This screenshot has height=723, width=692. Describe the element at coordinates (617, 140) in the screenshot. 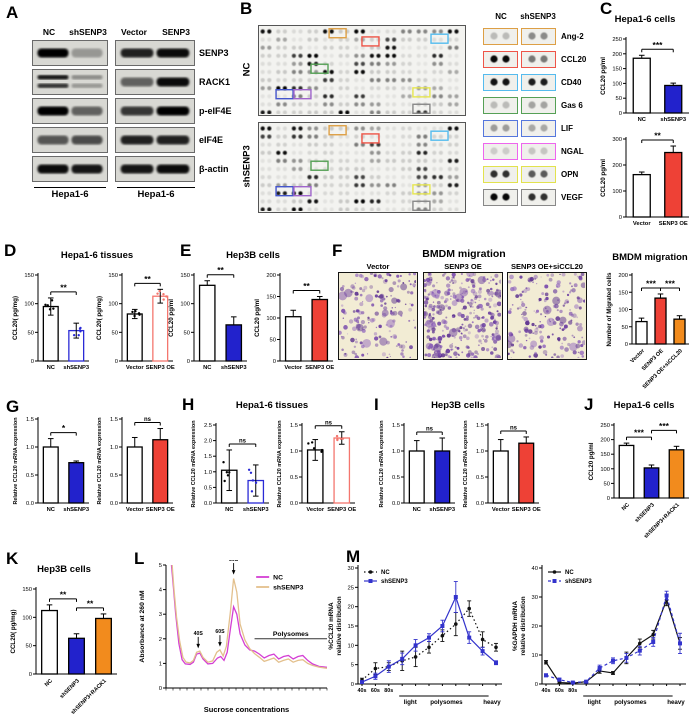

I see `svg-text: 300` at that location.